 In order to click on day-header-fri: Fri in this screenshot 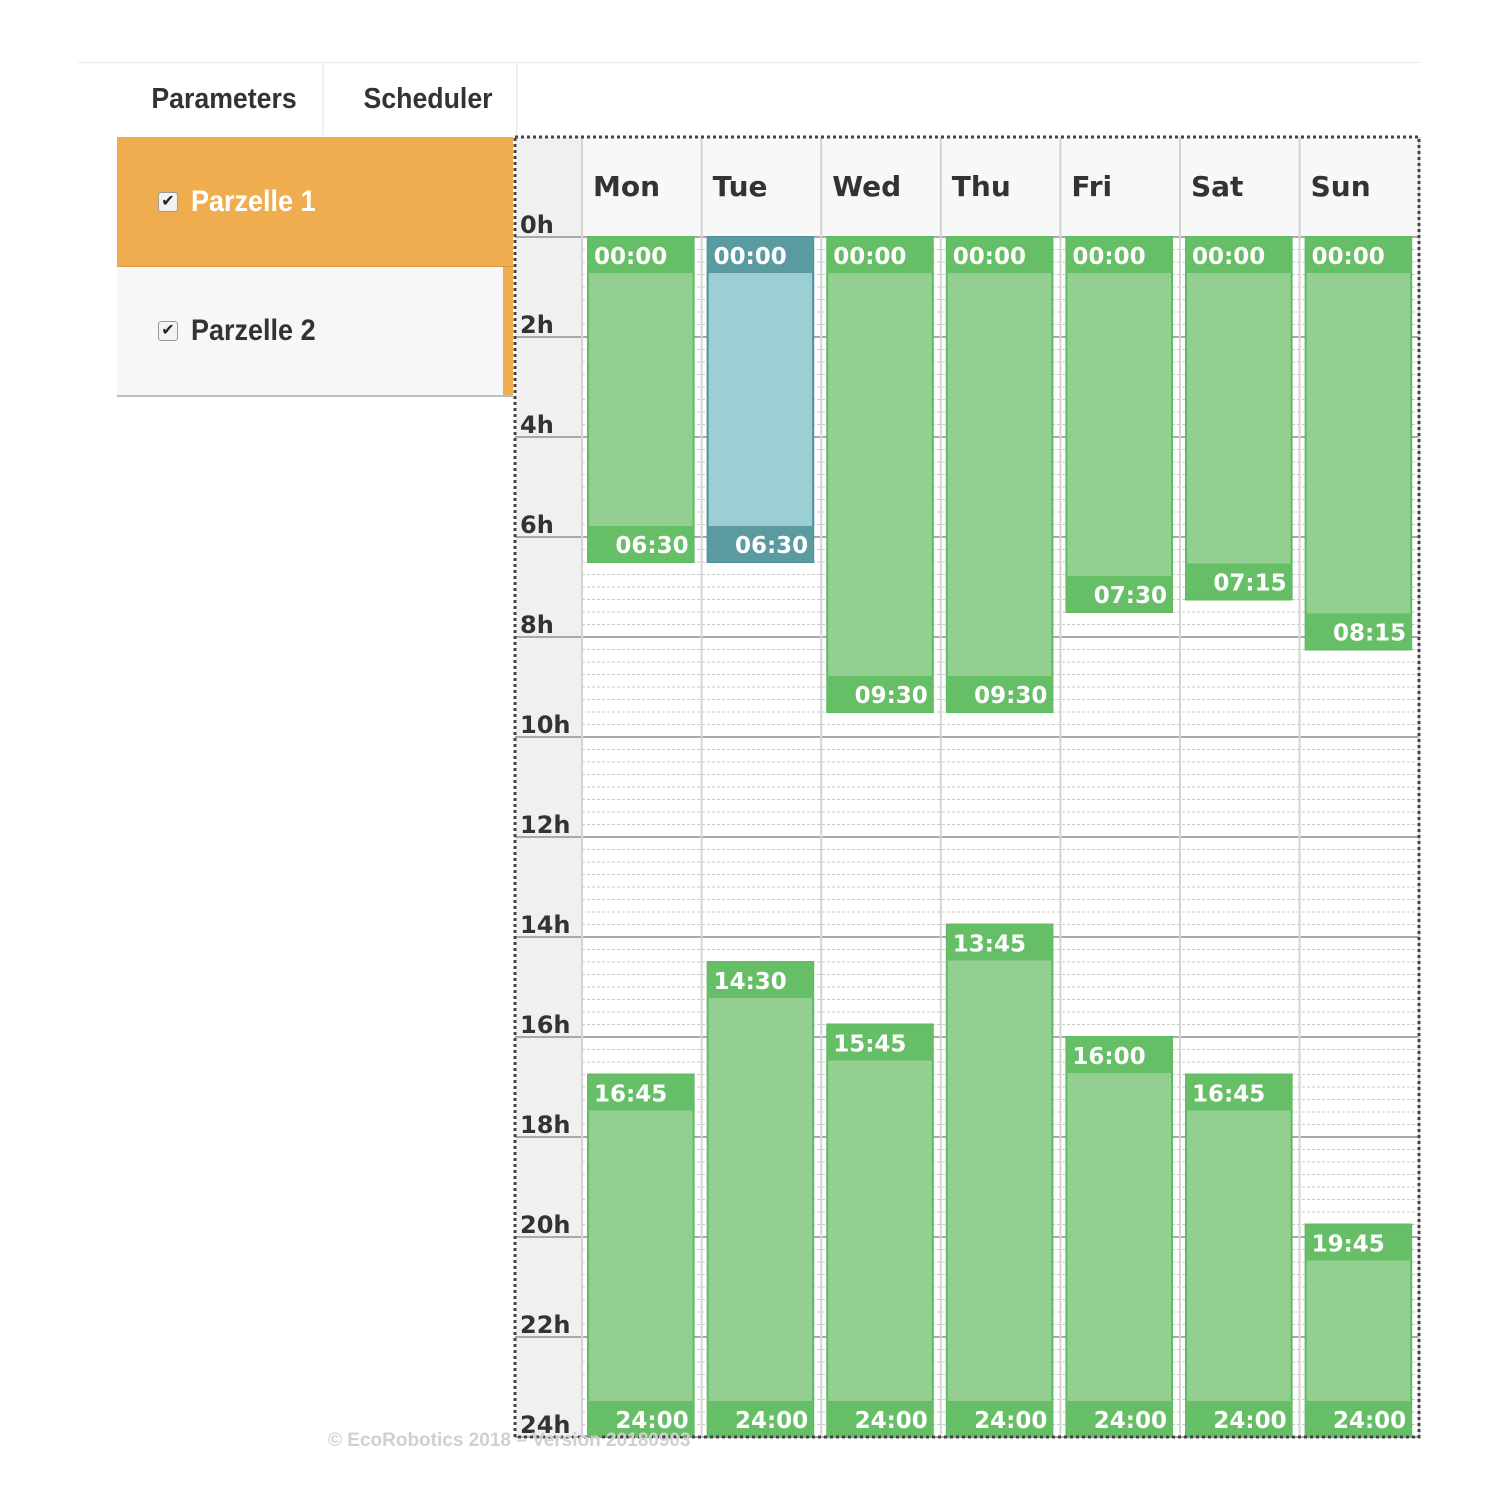, I will do `click(1091, 186)`.